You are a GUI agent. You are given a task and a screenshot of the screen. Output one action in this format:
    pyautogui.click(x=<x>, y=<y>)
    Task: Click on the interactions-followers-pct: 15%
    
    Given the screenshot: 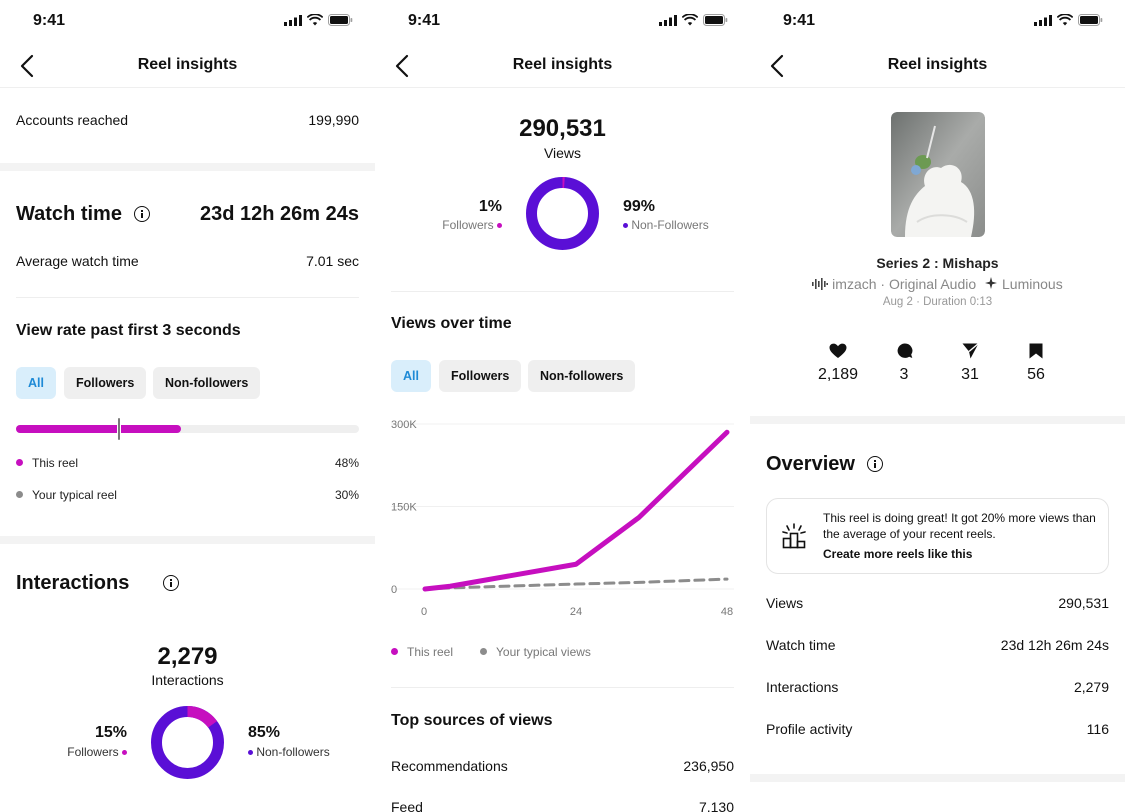 What is the action you would take?
    pyautogui.click(x=110, y=732)
    